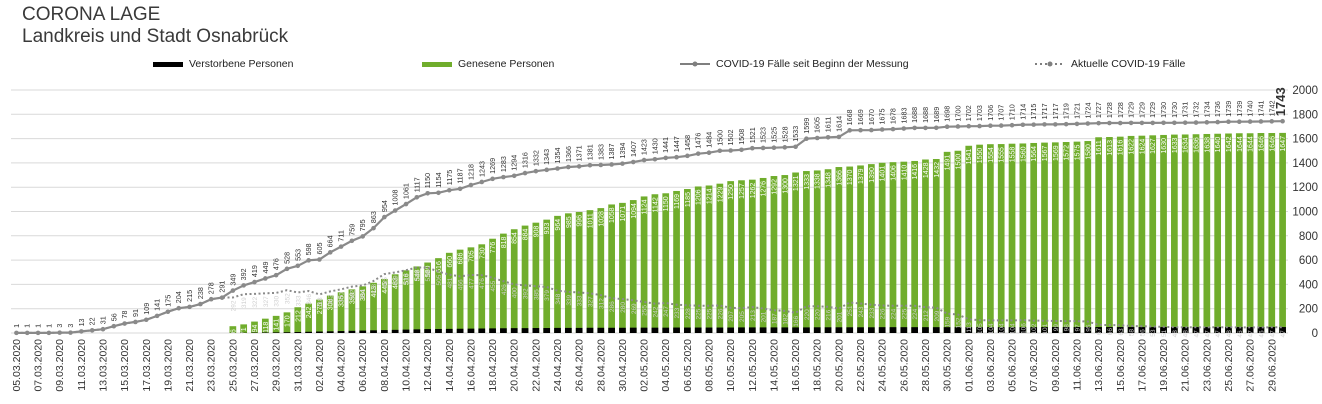 The width and height of the screenshot is (1322, 404). Describe the element at coordinates (1099, 147) in the screenshot. I see `recovered-label: 1611` at that location.